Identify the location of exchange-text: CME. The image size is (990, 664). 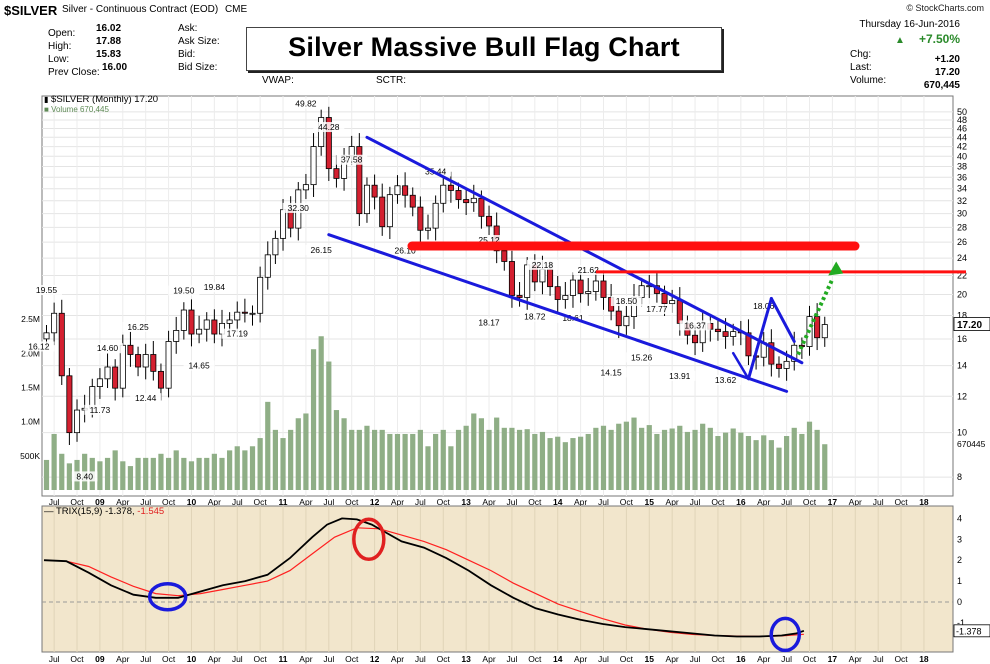
(236, 9).